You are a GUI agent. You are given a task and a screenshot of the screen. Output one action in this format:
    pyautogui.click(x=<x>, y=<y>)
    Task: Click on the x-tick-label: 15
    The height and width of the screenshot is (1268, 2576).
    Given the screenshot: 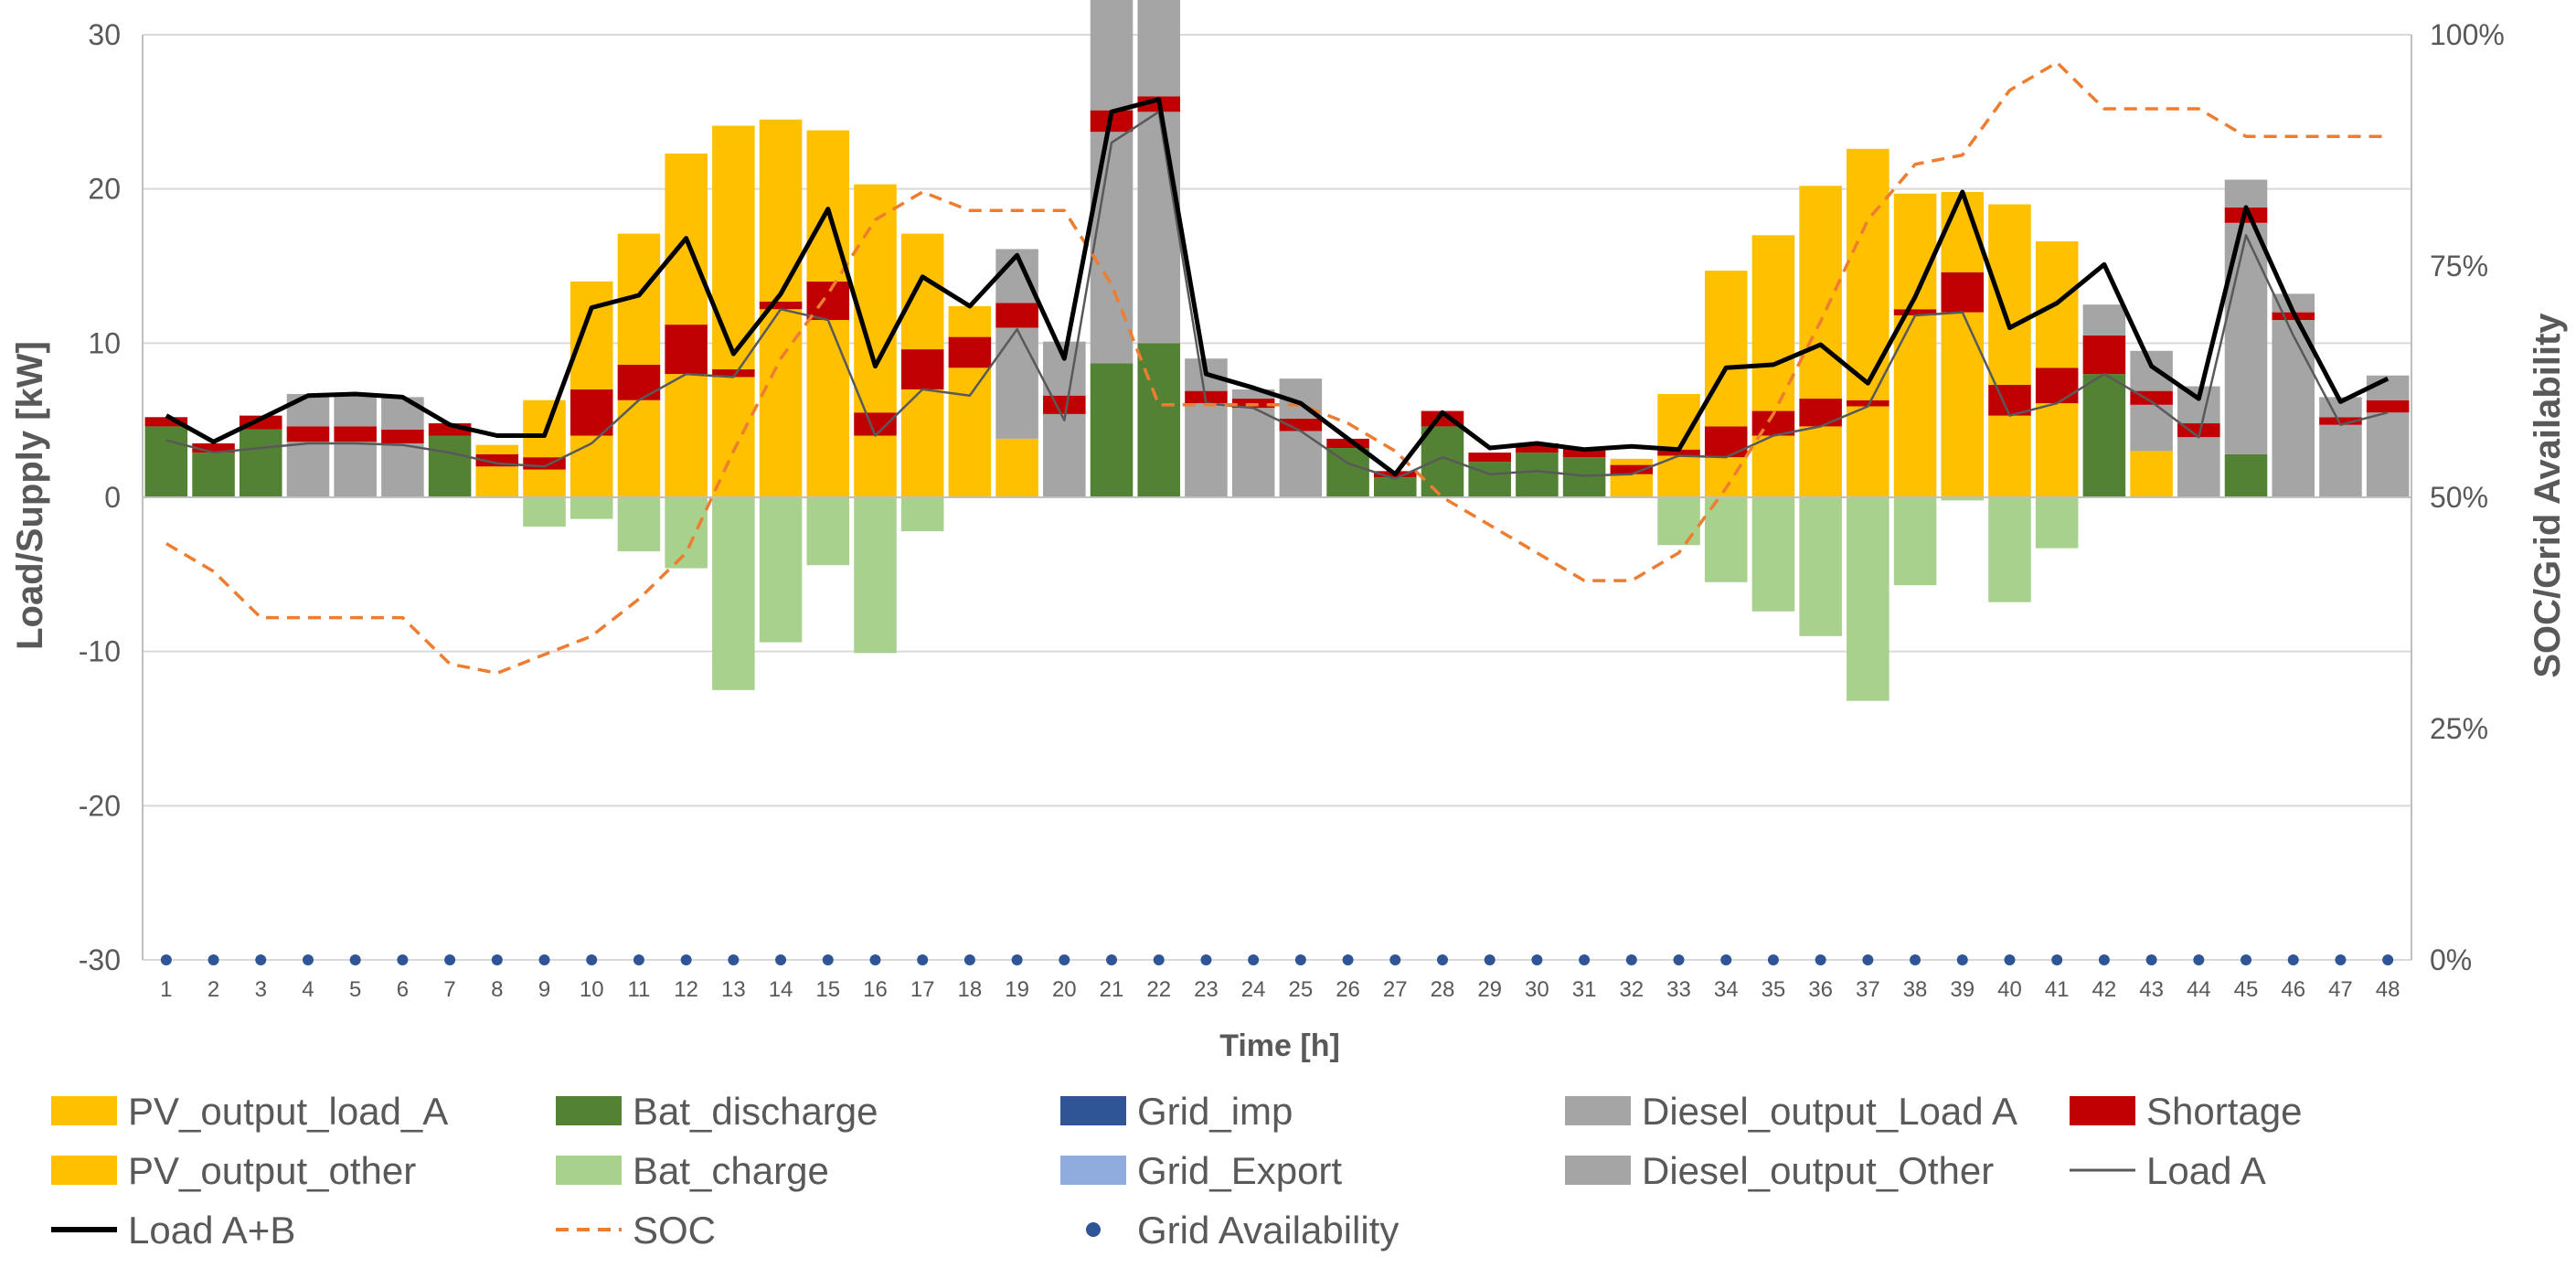 What is the action you would take?
    pyautogui.click(x=827, y=989)
    